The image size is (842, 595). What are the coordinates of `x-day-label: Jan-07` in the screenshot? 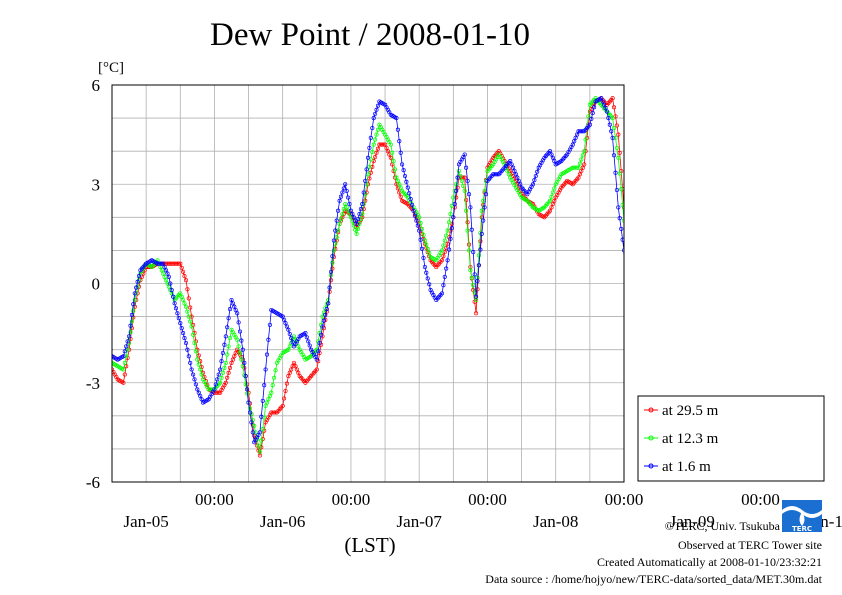 It's located at (420, 521).